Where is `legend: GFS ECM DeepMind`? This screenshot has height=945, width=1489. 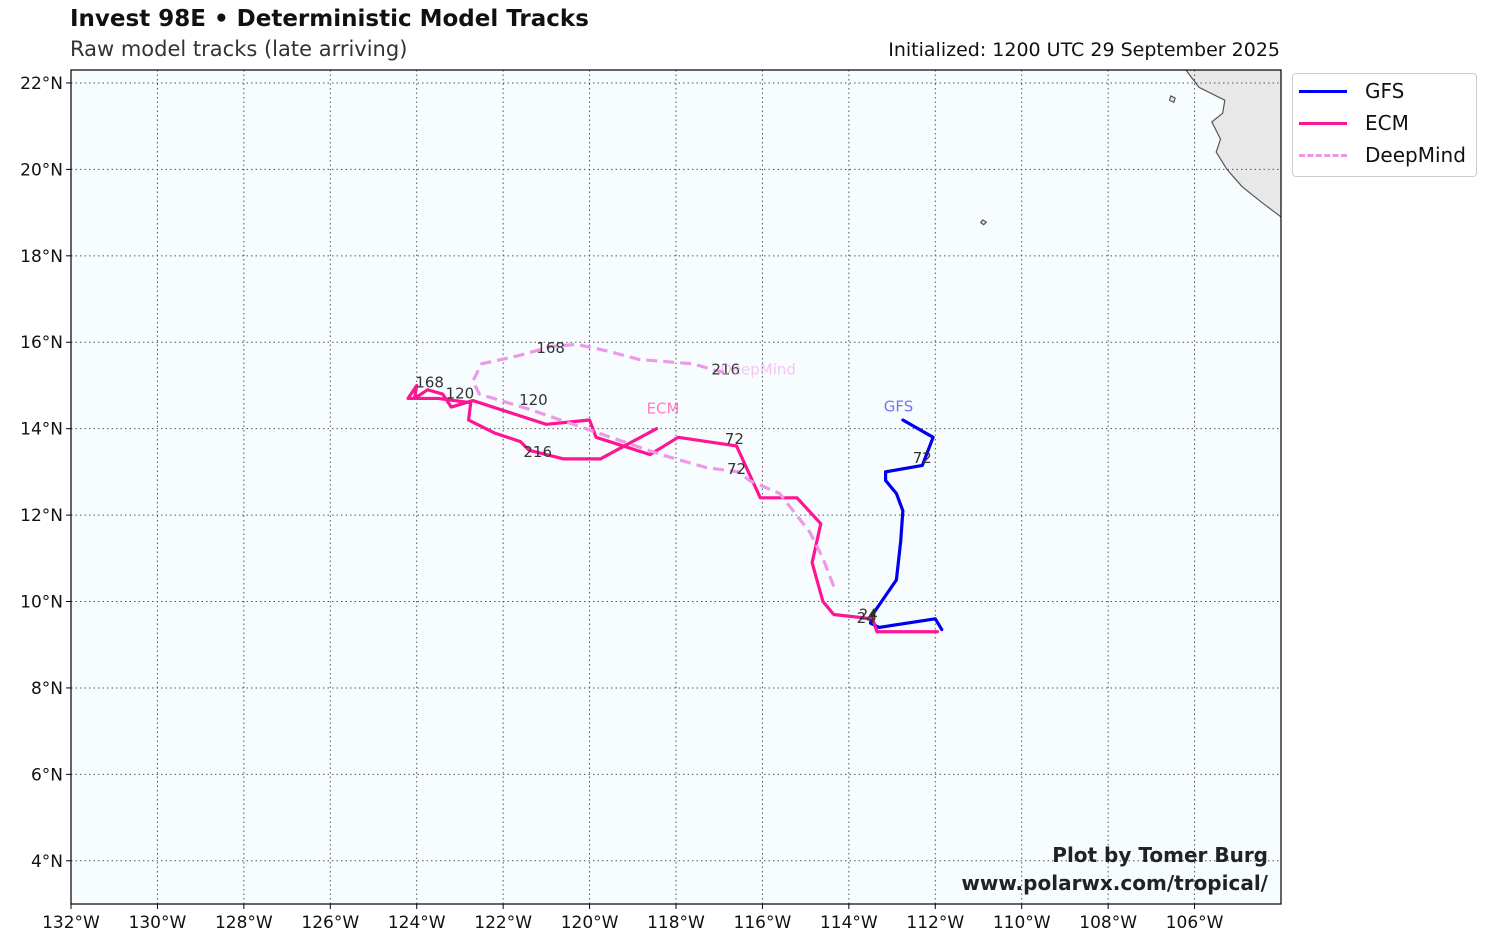 legend: GFS ECM DeepMind is located at coordinates (1384, 125).